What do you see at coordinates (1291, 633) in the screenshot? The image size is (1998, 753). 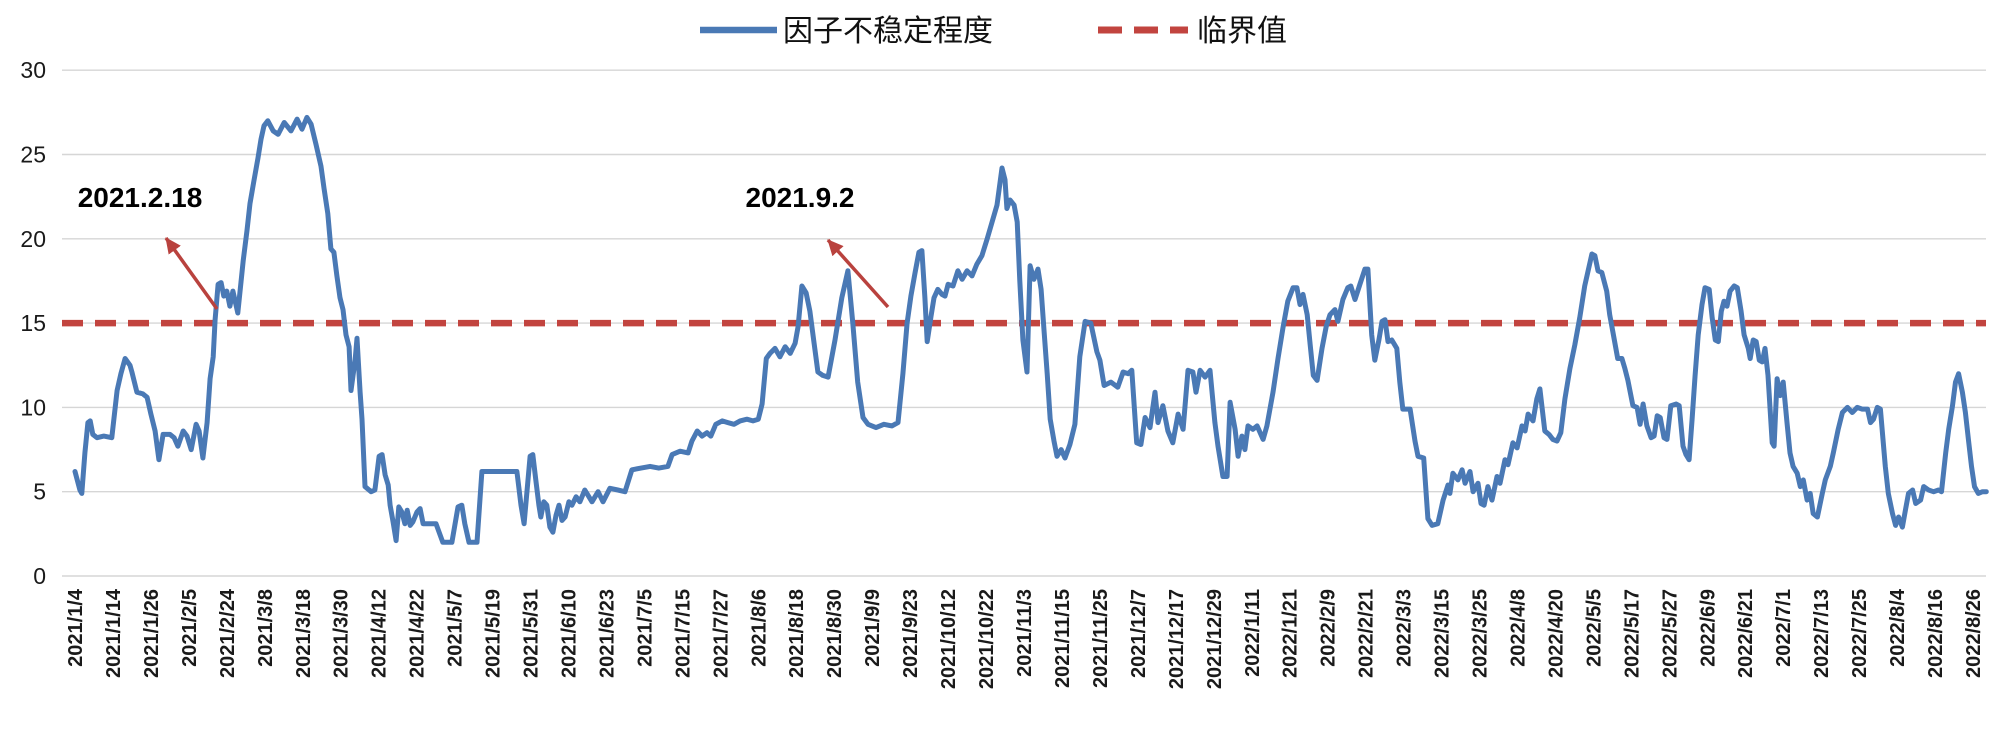 I see `x-tick-label: 2022/1/21` at bounding box center [1291, 633].